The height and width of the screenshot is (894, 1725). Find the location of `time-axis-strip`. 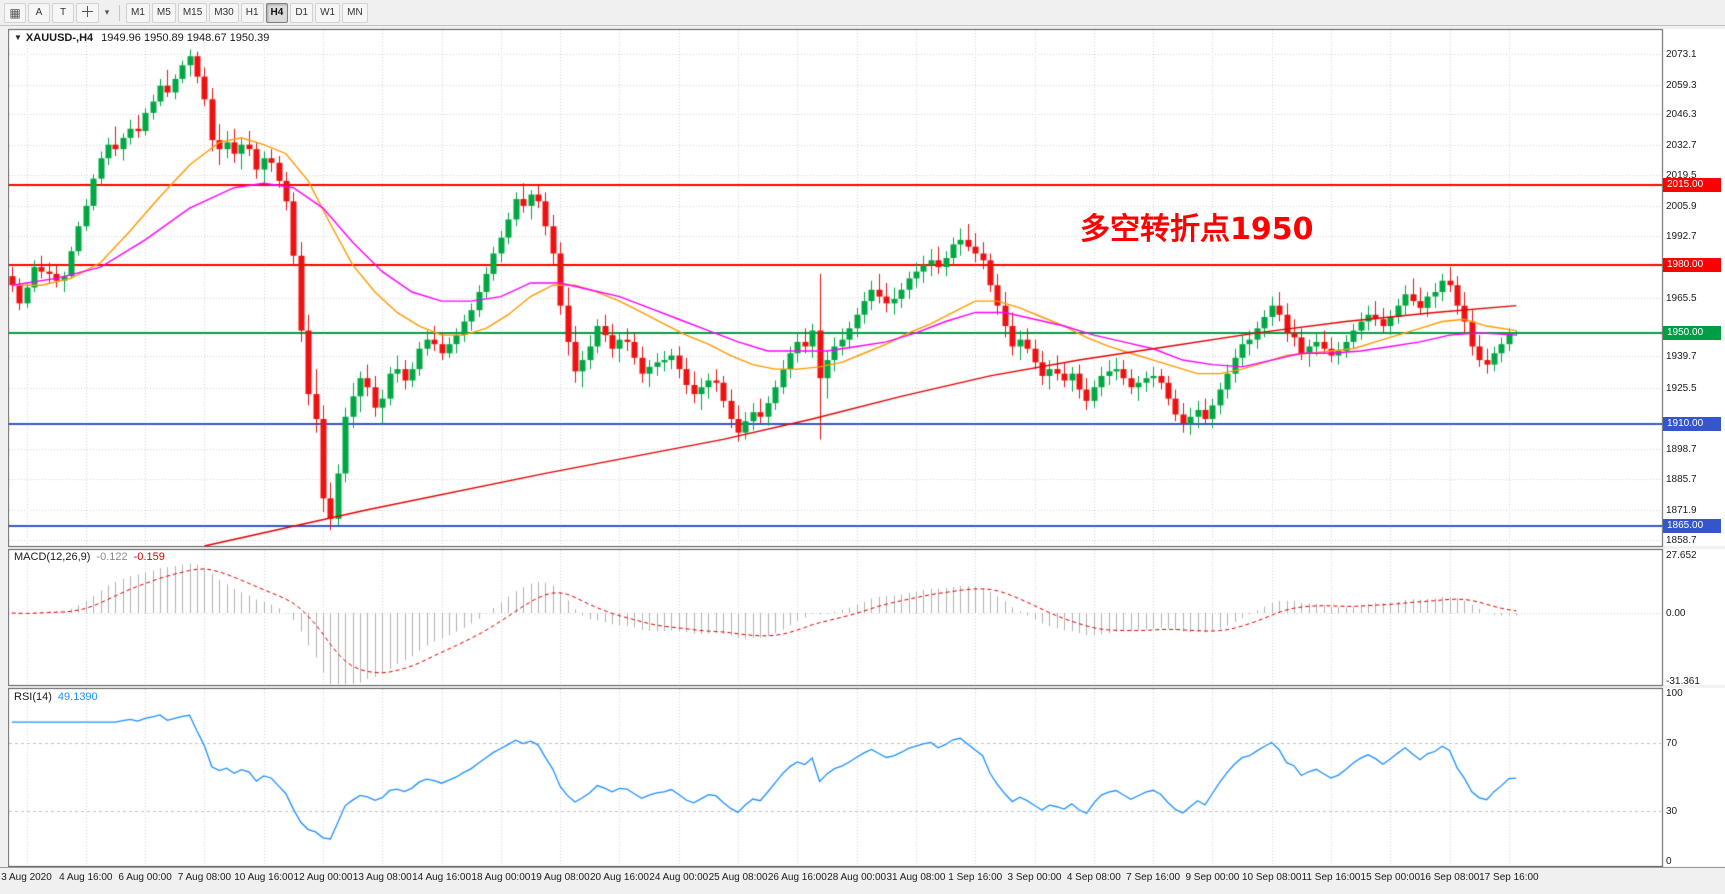

time-axis-strip is located at coordinates (862, 880).